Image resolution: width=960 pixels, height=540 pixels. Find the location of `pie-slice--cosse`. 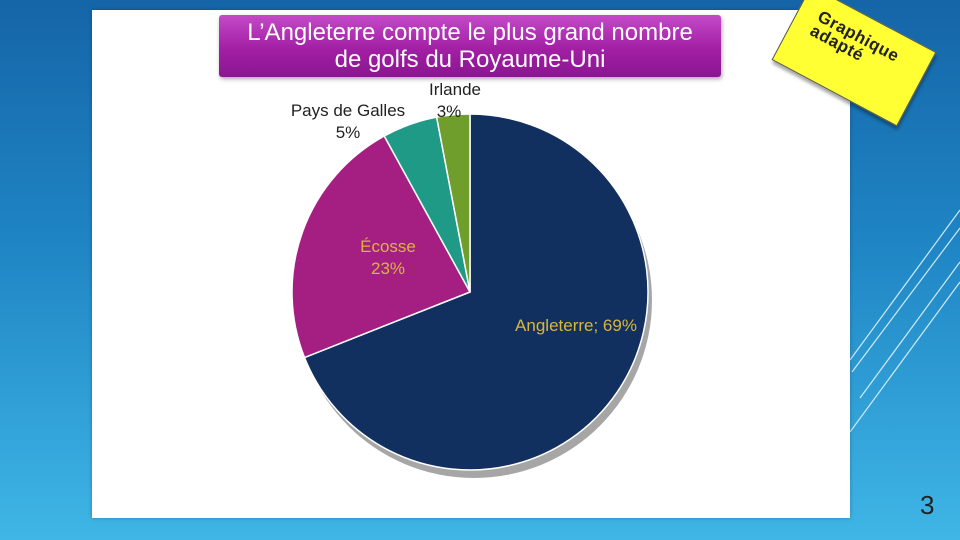

pie-slice--cosse is located at coordinates (381, 246).